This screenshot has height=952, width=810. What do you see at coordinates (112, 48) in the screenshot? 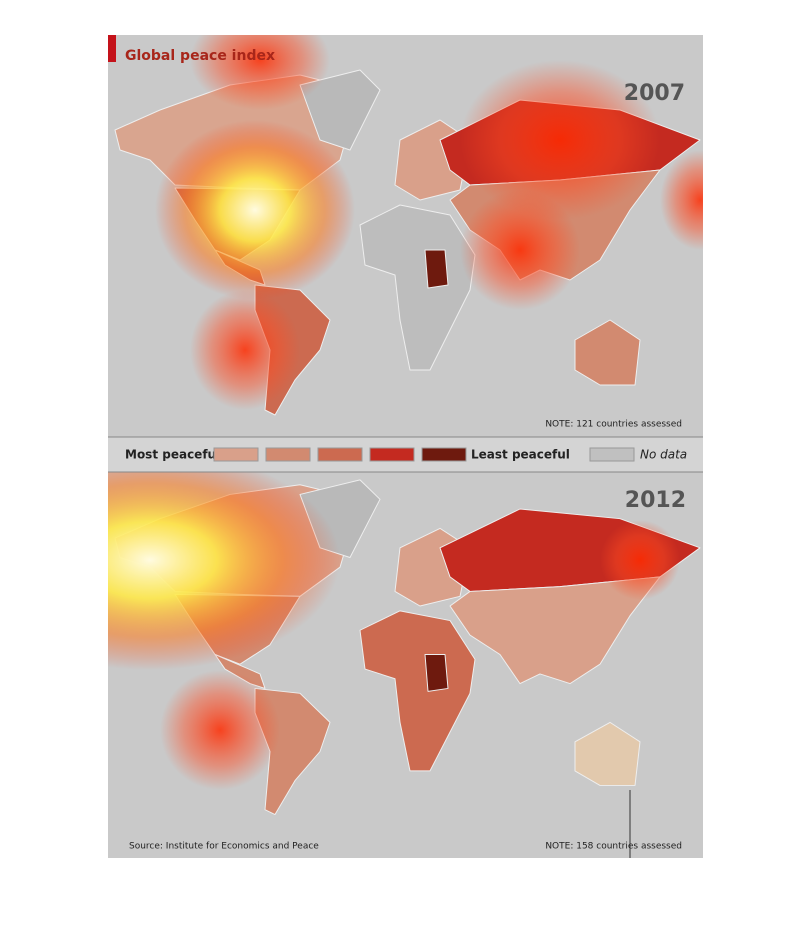
I see `title-bar` at bounding box center [112, 48].